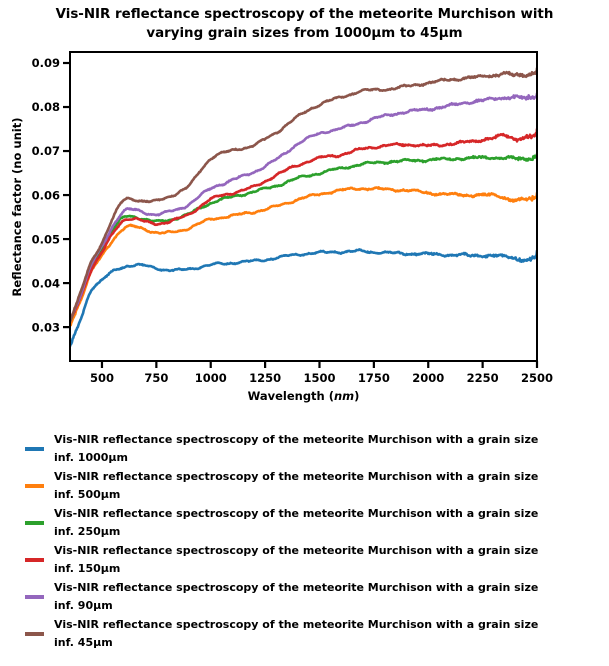 Image resolution: width=609 pixels, height=666 pixels. I want to click on x-axis-label-unit: nm, so click(344, 396).